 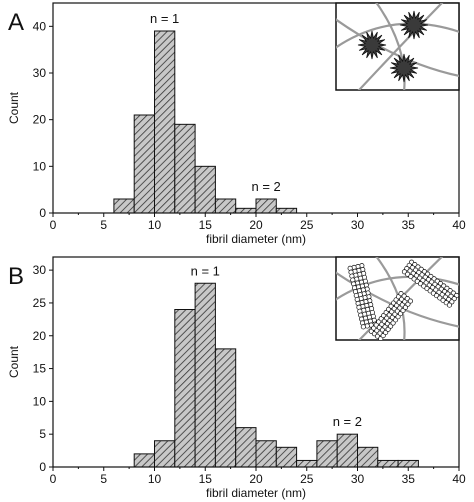 What do you see at coordinates (40, 303) in the screenshot?
I see `y-tick-label: 25` at bounding box center [40, 303].